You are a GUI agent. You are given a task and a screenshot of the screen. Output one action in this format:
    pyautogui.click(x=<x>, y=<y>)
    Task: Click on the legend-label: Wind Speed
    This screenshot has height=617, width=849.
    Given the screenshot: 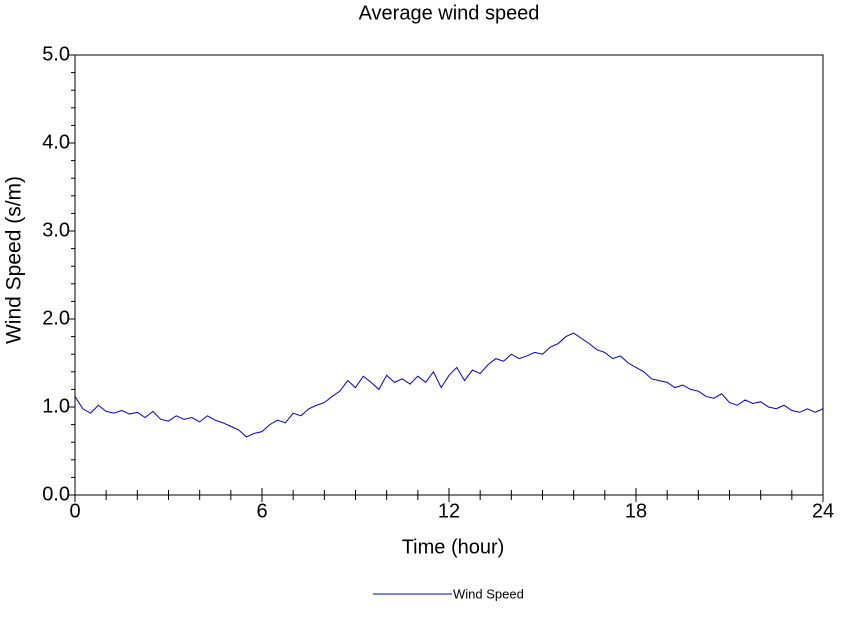 What is the action you would take?
    pyautogui.click(x=488, y=593)
    